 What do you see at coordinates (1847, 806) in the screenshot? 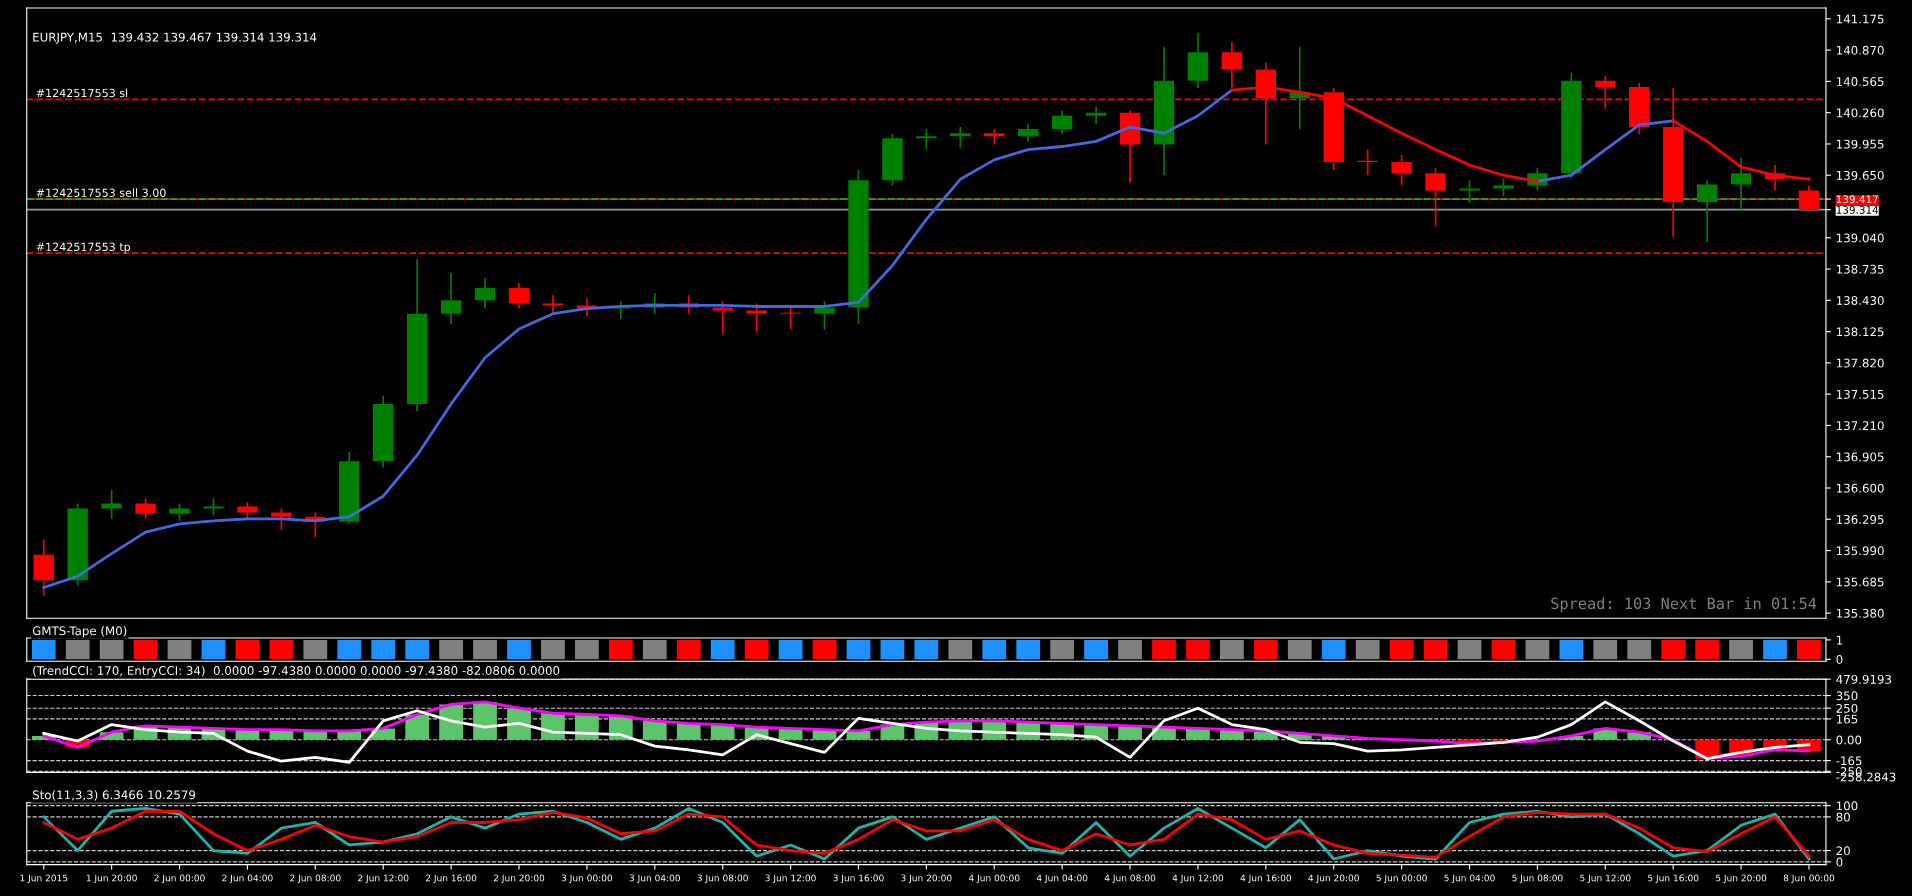
I see `y-tick-label: 100` at bounding box center [1847, 806].